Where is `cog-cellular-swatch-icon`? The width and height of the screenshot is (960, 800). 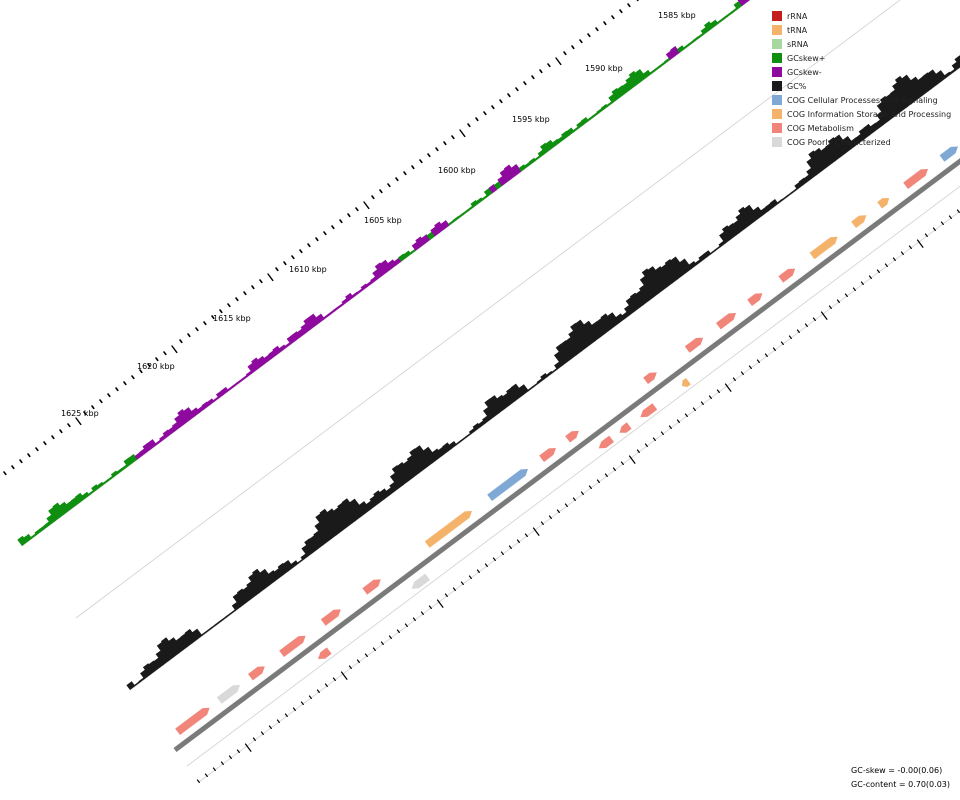 cog-cellular-swatch-icon is located at coordinates (777, 100).